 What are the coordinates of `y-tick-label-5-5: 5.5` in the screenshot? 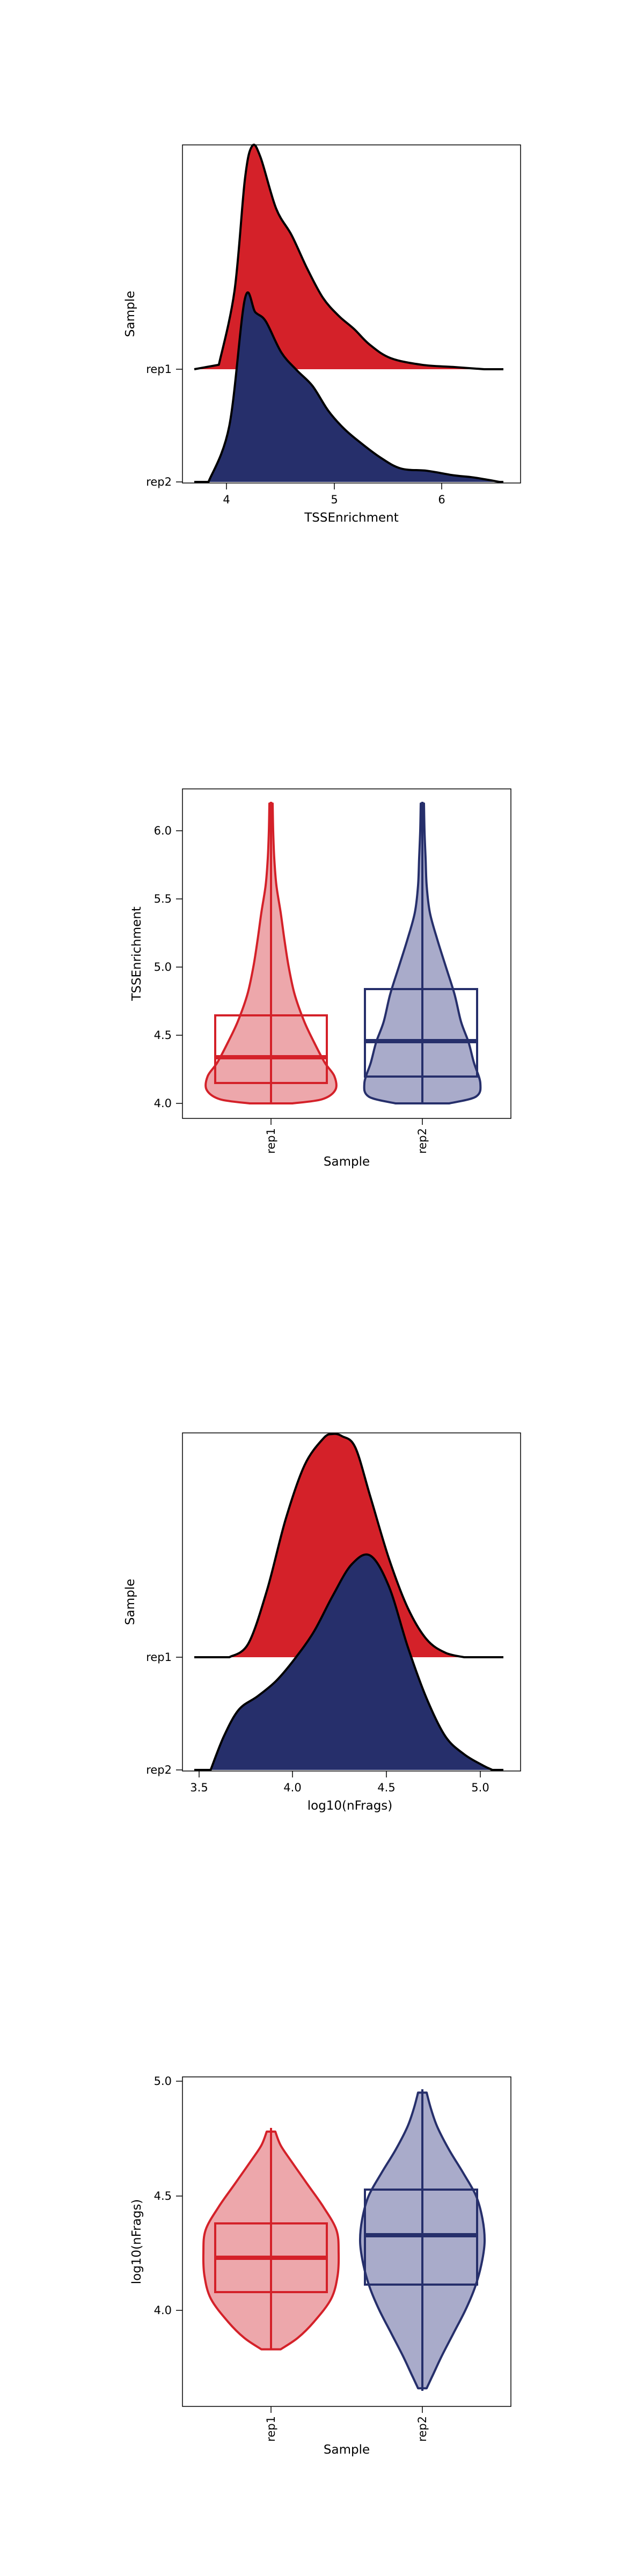 It's located at (163, 898).